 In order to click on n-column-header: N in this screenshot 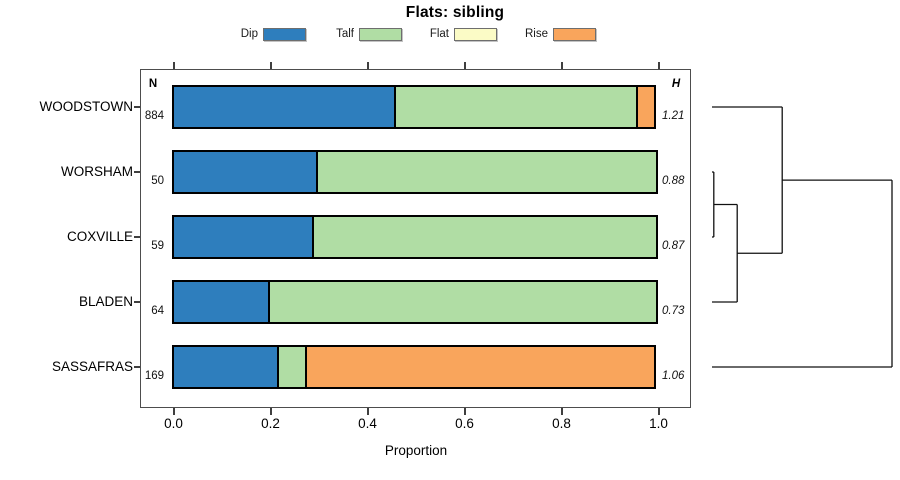, I will do `click(153, 84)`.